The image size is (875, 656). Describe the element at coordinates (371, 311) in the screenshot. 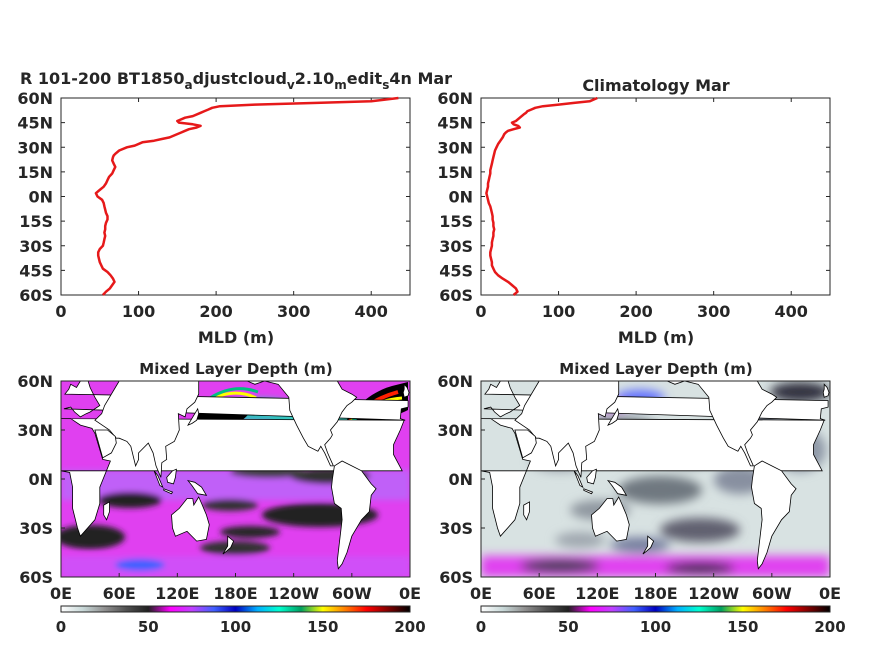

I see `x-tick-label: 400` at that location.